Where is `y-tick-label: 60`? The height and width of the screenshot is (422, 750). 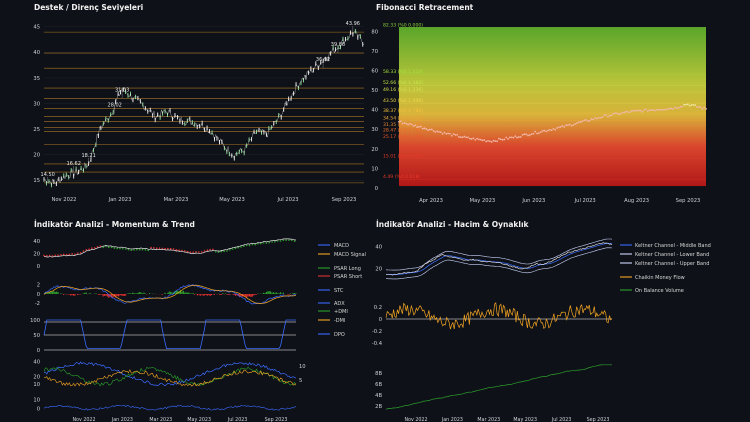 y-tick-label: 60 is located at coordinates (374, 72).